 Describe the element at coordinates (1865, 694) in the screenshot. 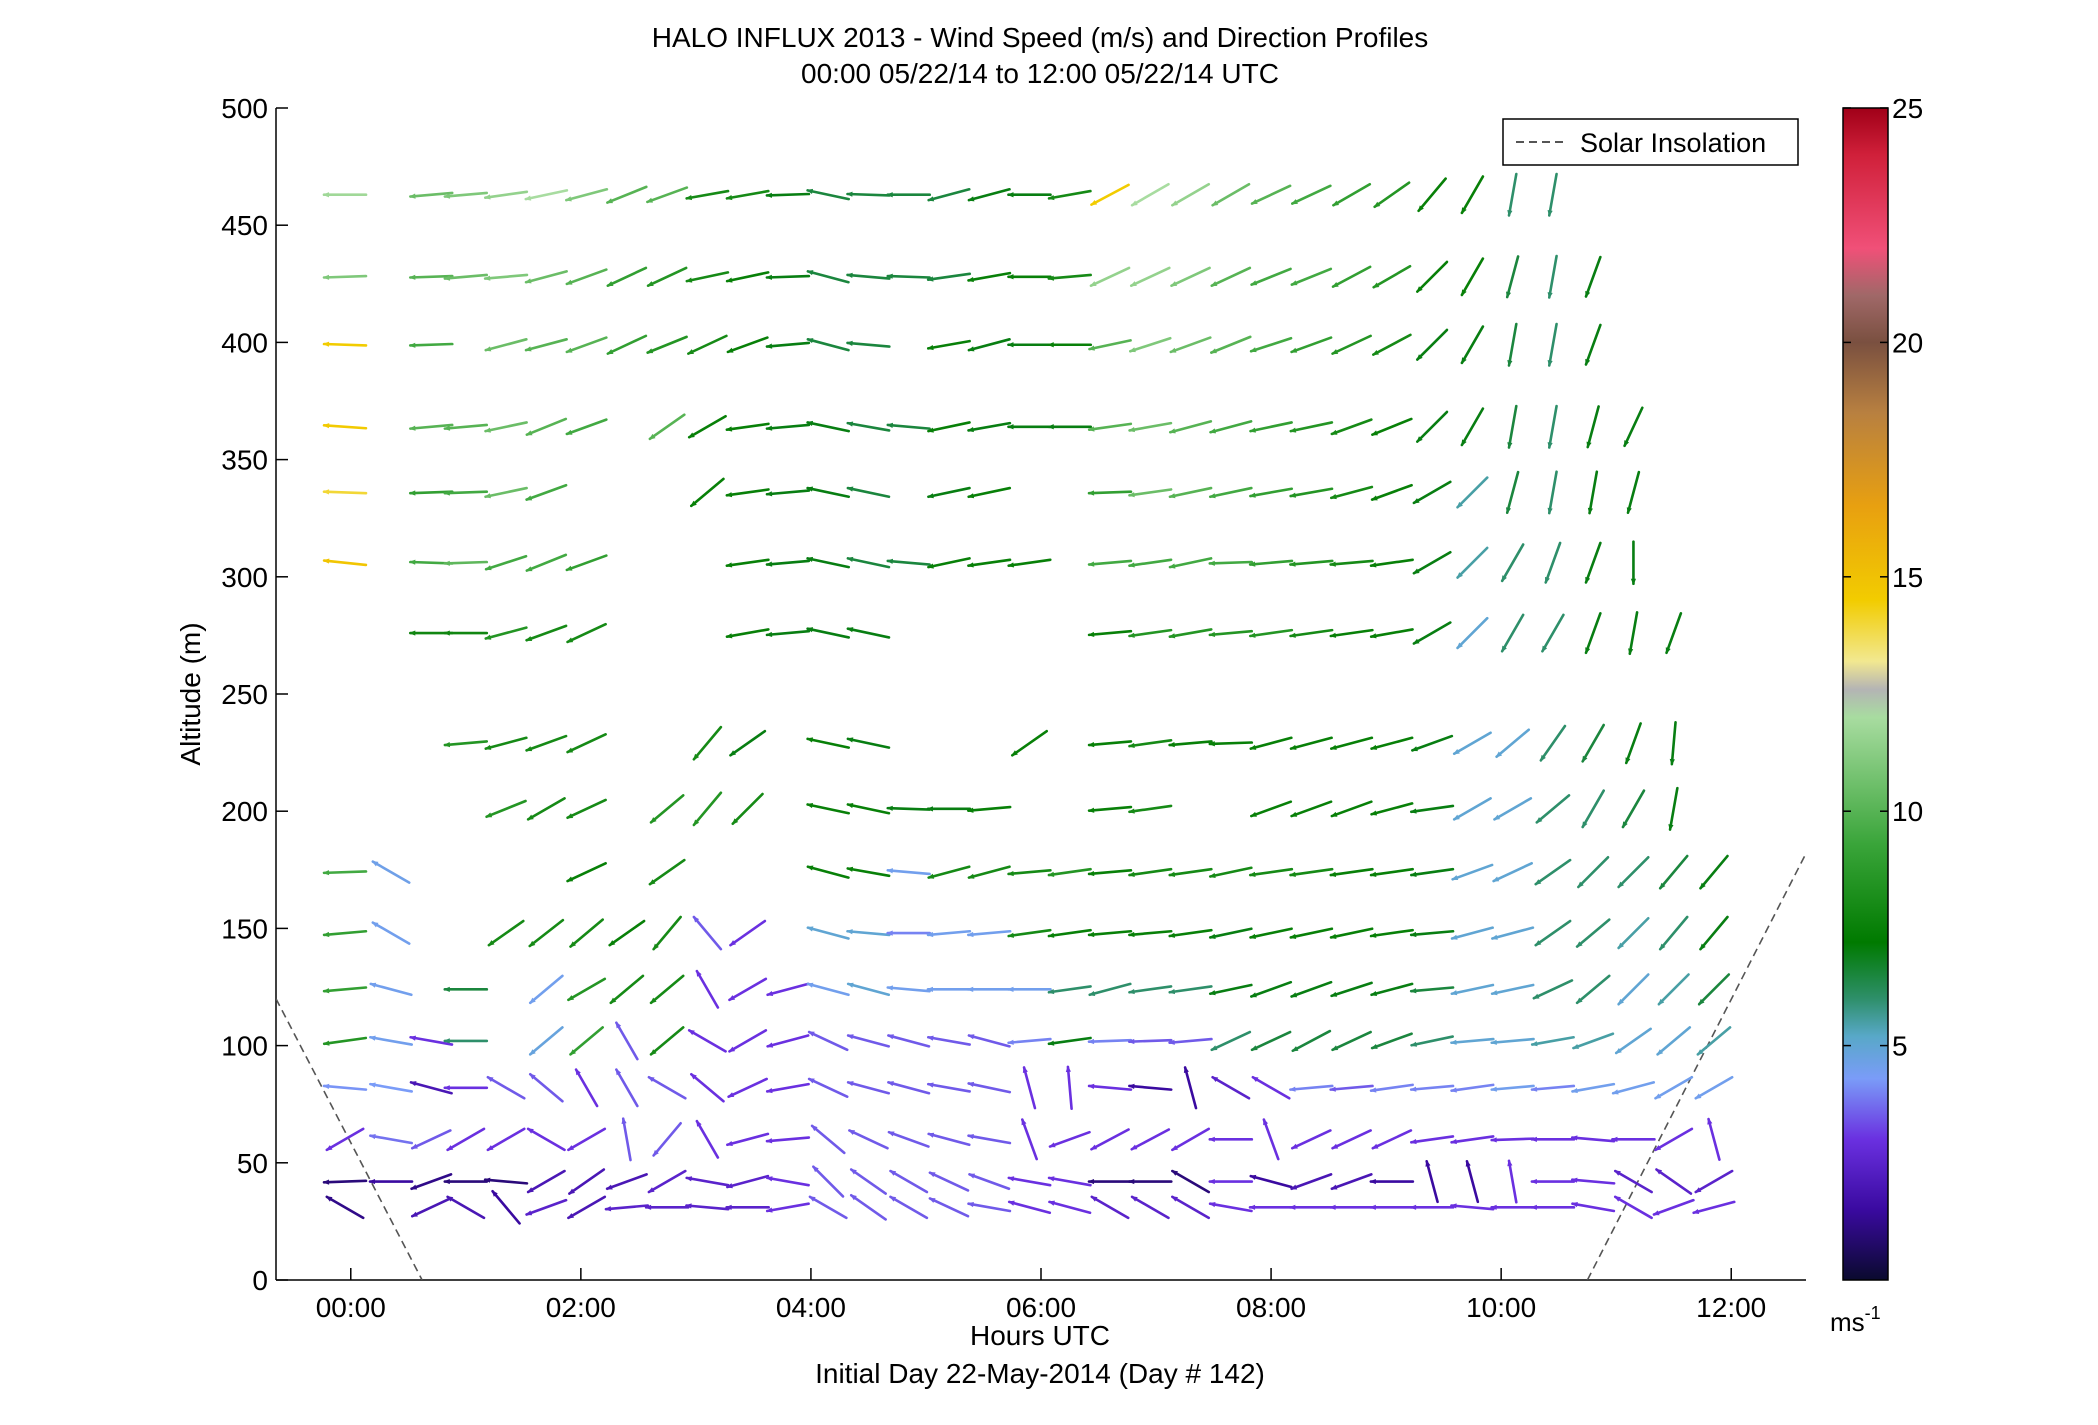

I see `colorbar-frame` at that location.